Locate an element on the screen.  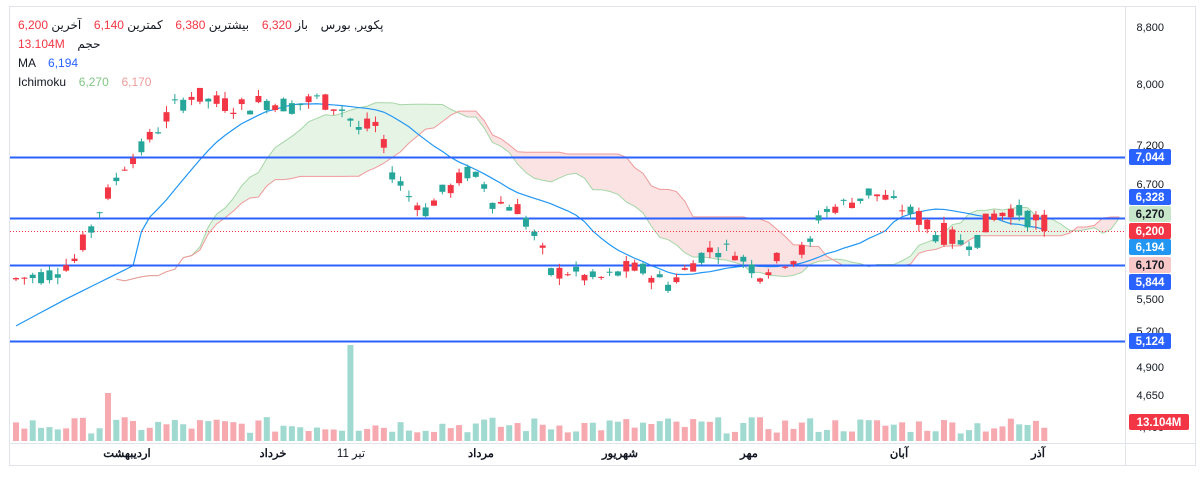
legend-volume-row: حجم 13.104M is located at coordinates (200, 44).